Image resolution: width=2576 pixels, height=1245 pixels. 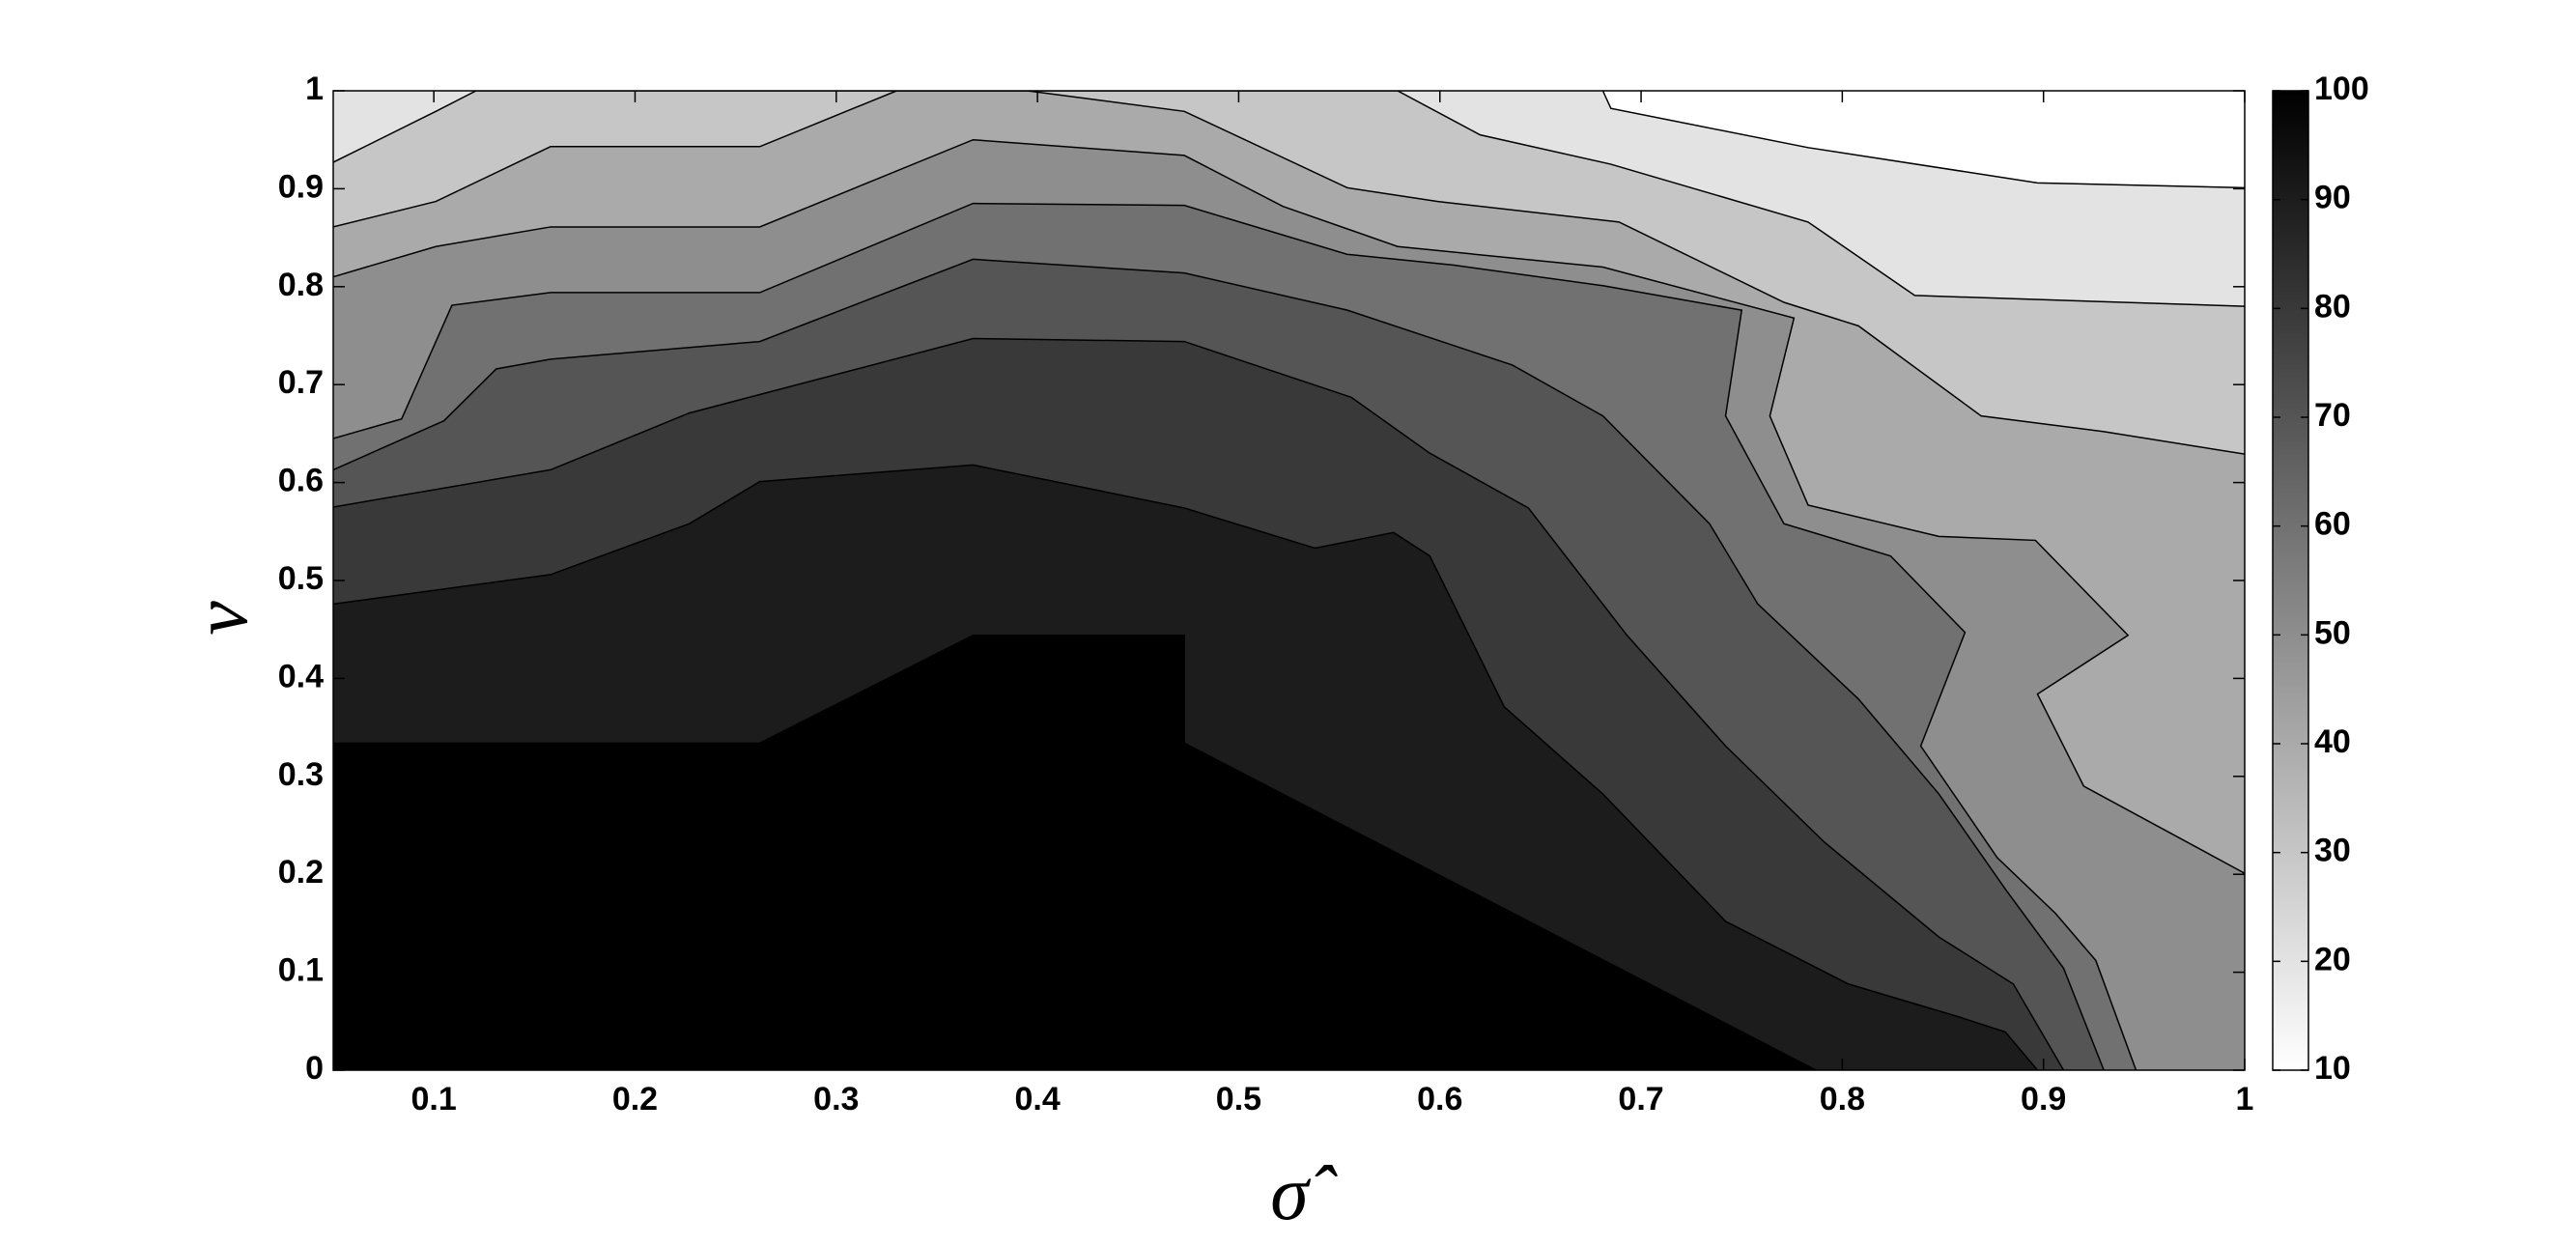 What do you see at coordinates (301, 578) in the screenshot?
I see `y-tick-label: 0.5` at bounding box center [301, 578].